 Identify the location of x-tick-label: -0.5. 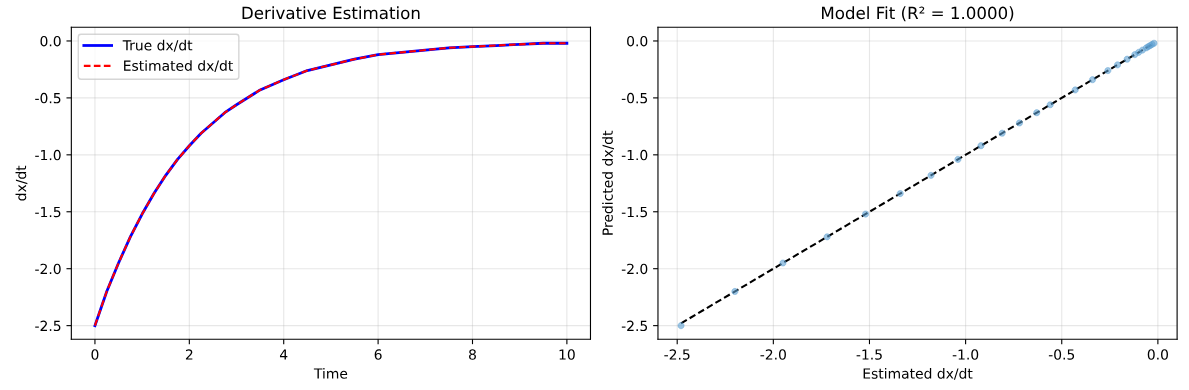
(1061, 354).